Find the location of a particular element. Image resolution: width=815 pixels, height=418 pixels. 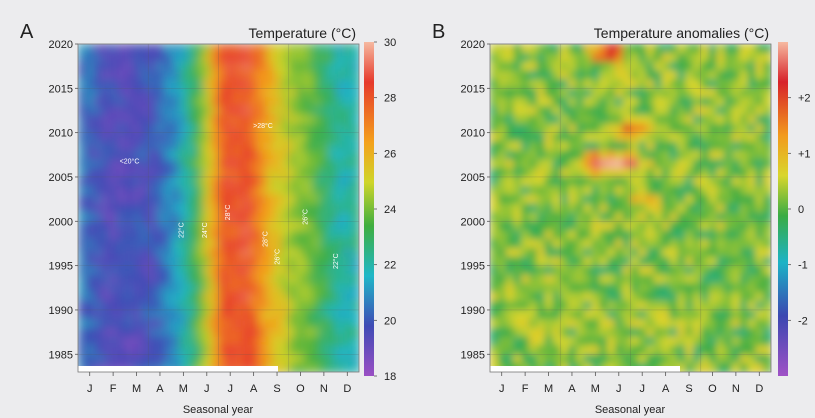

y-tick-label: 2010 is located at coordinates (473, 134).